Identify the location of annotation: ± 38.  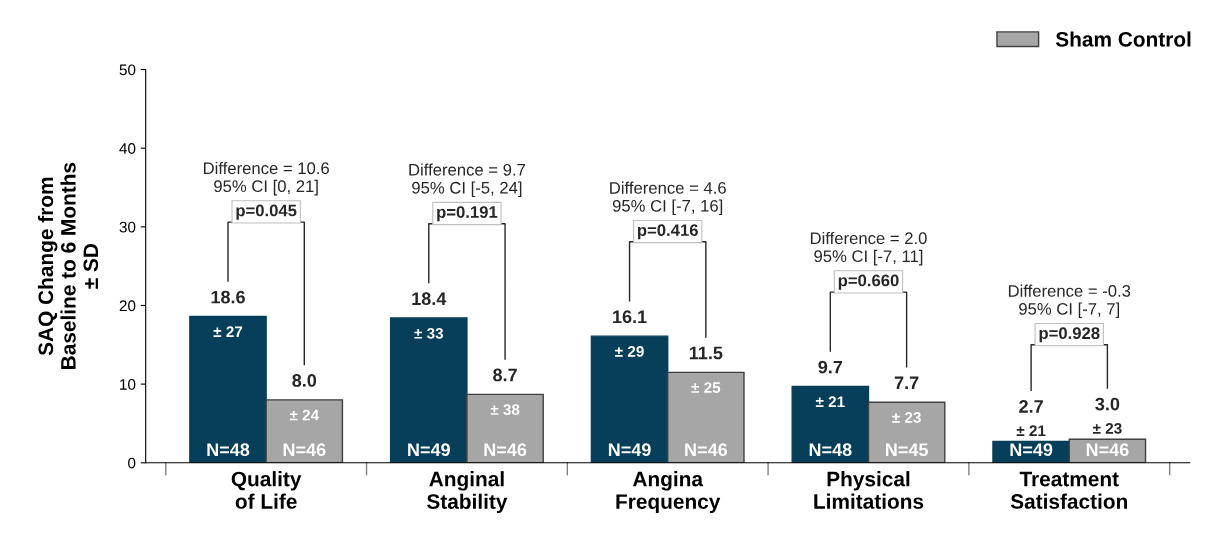
(505, 410).